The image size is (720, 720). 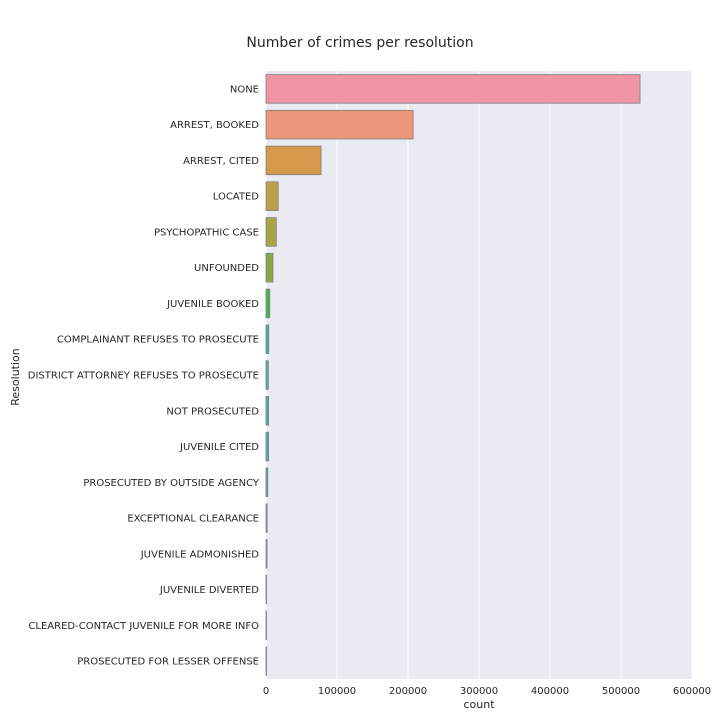 I want to click on x-tick-label: 200000, so click(x=408, y=691).